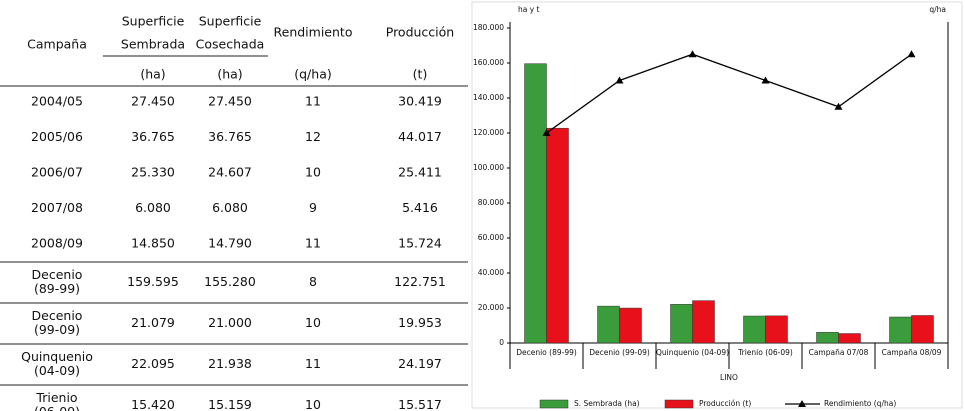 The width and height of the screenshot is (965, 411). What do you see at coordinates (937, 9) in the screenshot?
I see `y2-axis-title: q/ha` at bounding box center [937, 9].